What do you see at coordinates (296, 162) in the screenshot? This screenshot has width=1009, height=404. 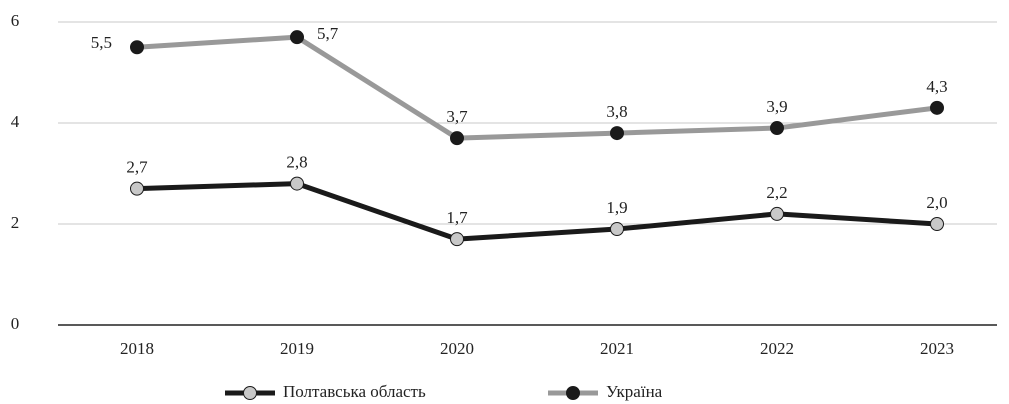 I see `data-label: 2,8` at bounding box center [296, 162].